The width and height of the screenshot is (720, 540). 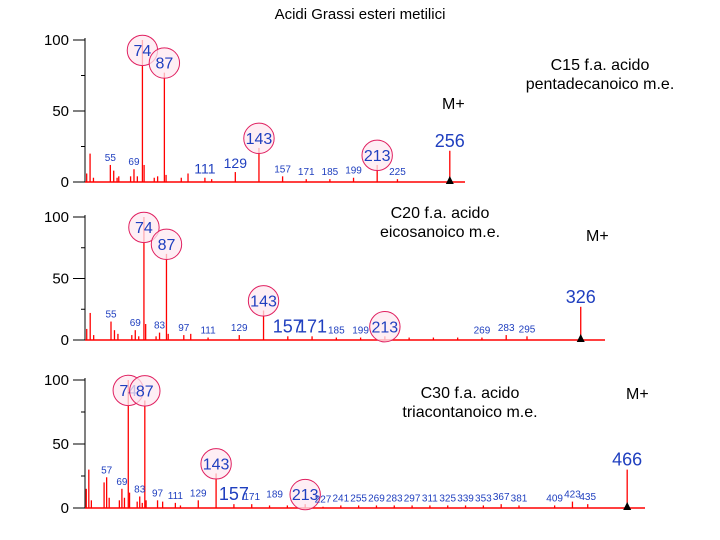 I want to click on spectrum-3-name-line-1: C30 f.a. acido, so click(x=470, y=393).